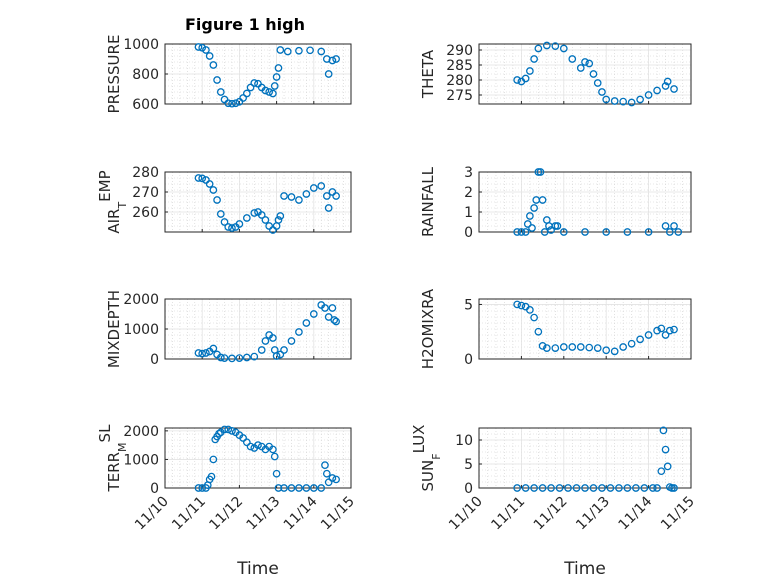  I want to click on y-axis-label: MIXDEPTH, so click(114, 329).